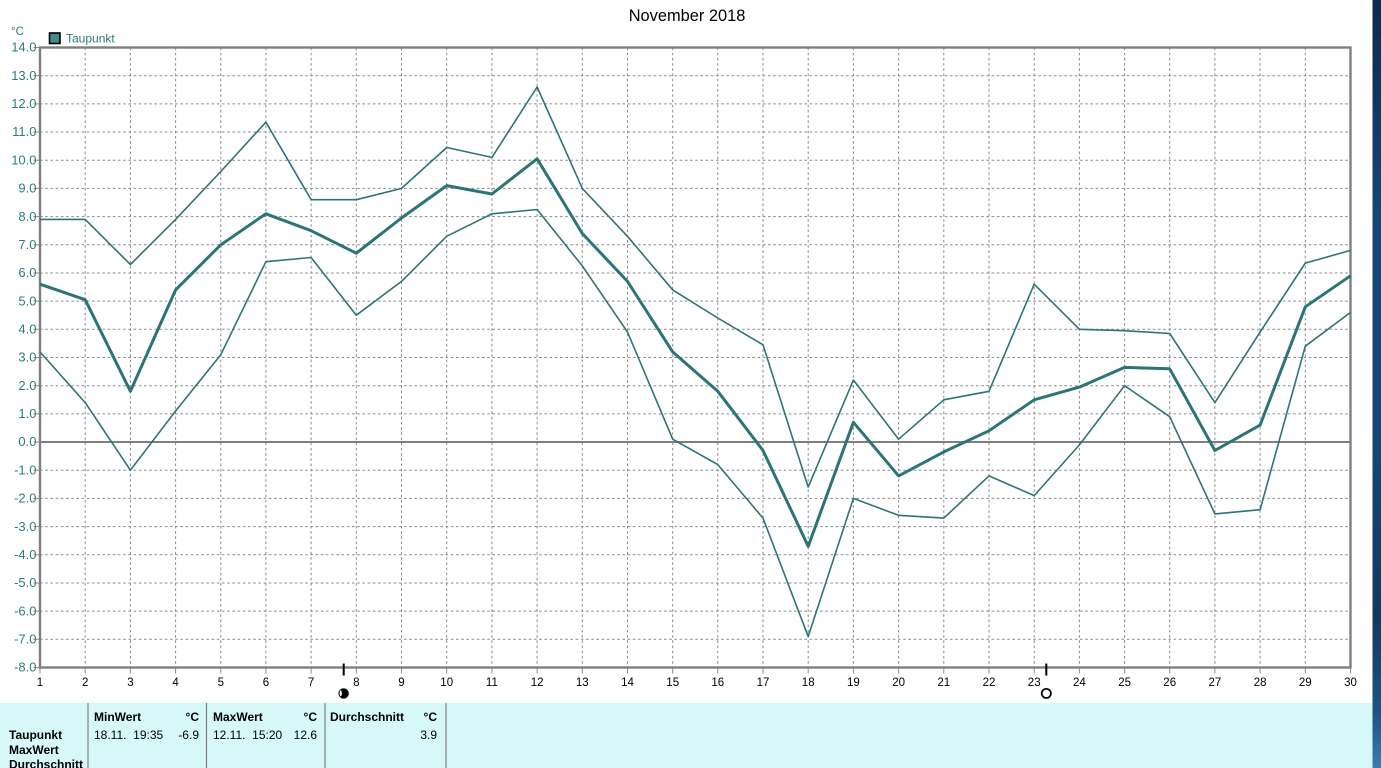 This screenshot has width=1381, height=768. Describe the element at coordinates (23, 47) in the screenshot. I see `svg-text: 14.0` at that location.